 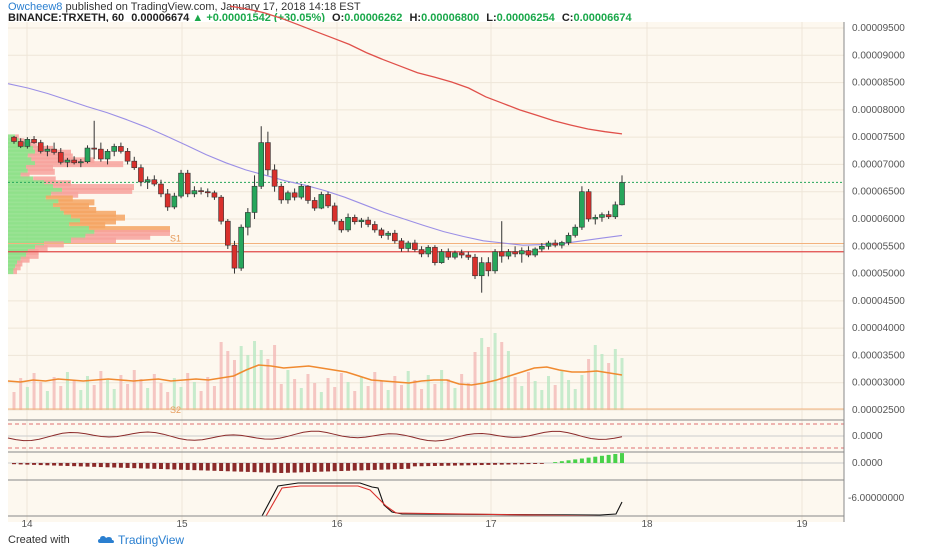 I want to click on price-tick-label: 0.00005000, so click(x=878, y=274).